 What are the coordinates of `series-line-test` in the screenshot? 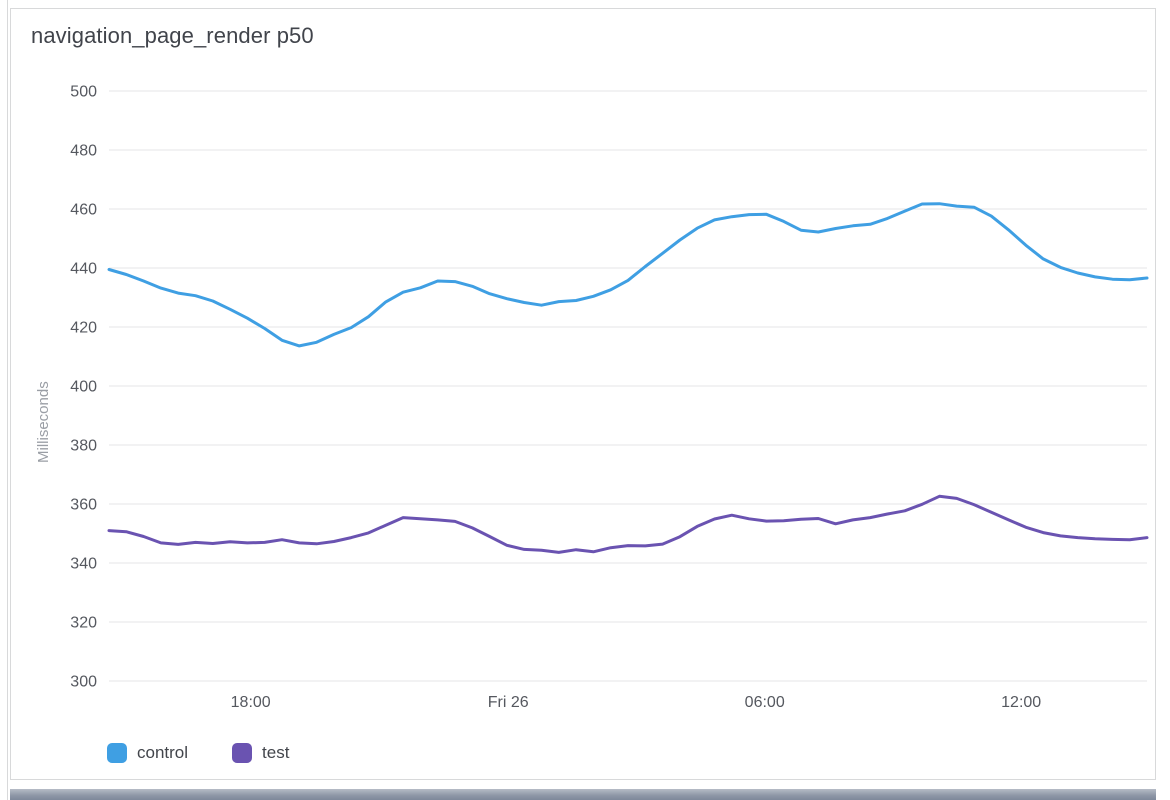 It's located at (628, 524).